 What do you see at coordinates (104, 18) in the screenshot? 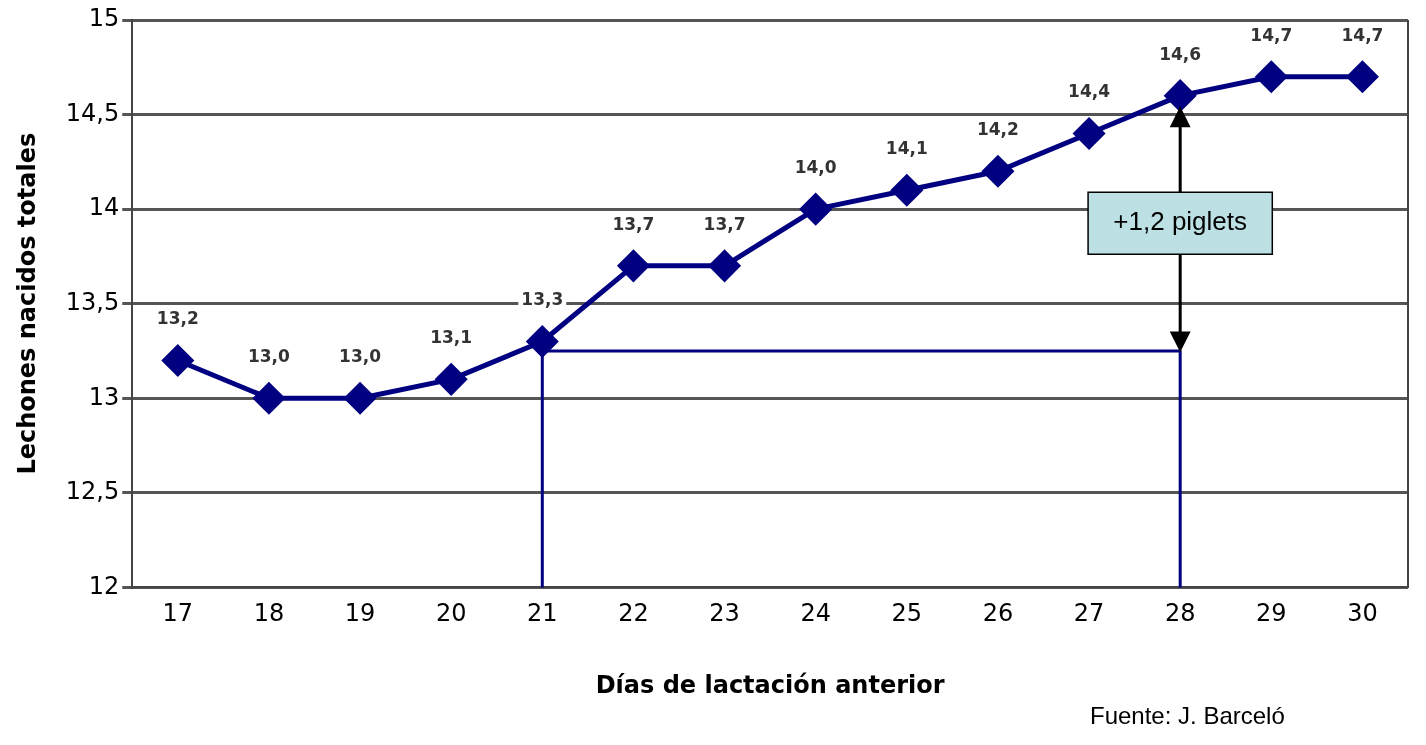
I see `y-tick-label: 15` at bounding box center [104, 18].